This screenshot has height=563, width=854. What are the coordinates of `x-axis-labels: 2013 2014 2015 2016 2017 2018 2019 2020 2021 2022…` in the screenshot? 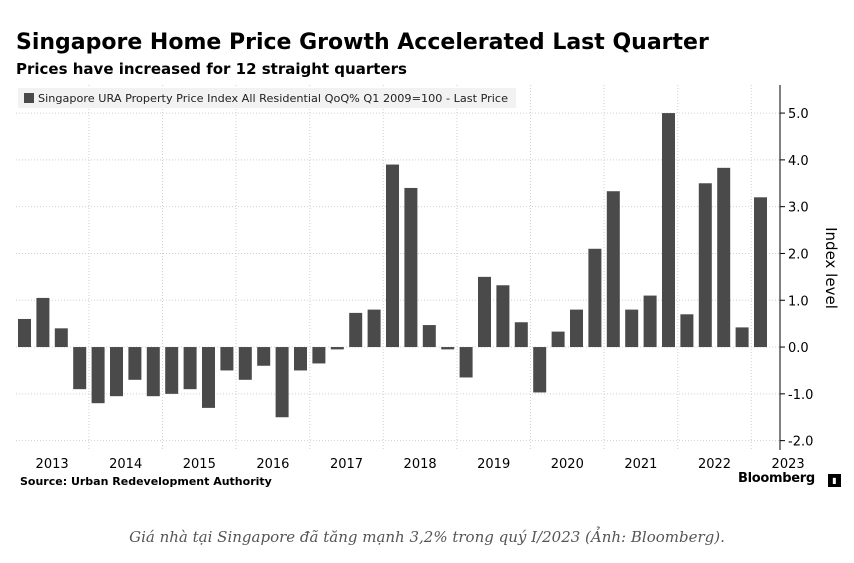 It's located at (420, 464).